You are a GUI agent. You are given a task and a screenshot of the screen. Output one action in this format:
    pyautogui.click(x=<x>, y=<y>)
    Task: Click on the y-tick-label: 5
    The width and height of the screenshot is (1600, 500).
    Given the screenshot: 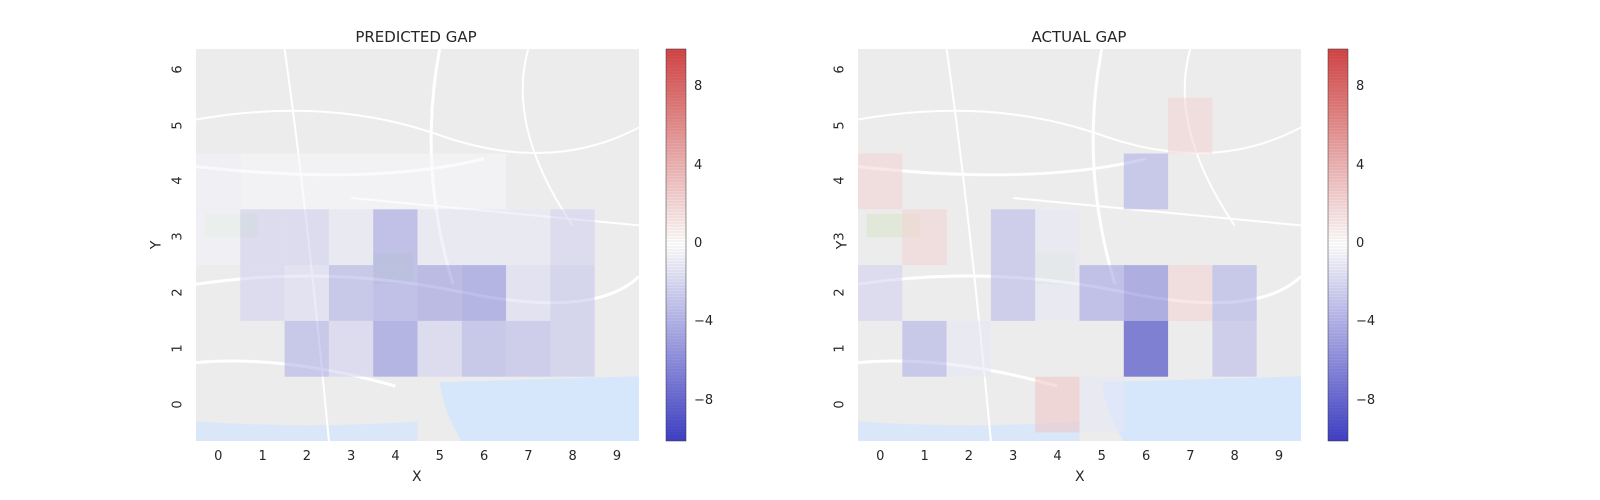 What is the action you would take?
    pyautogui.click(x=840, y=125)
    